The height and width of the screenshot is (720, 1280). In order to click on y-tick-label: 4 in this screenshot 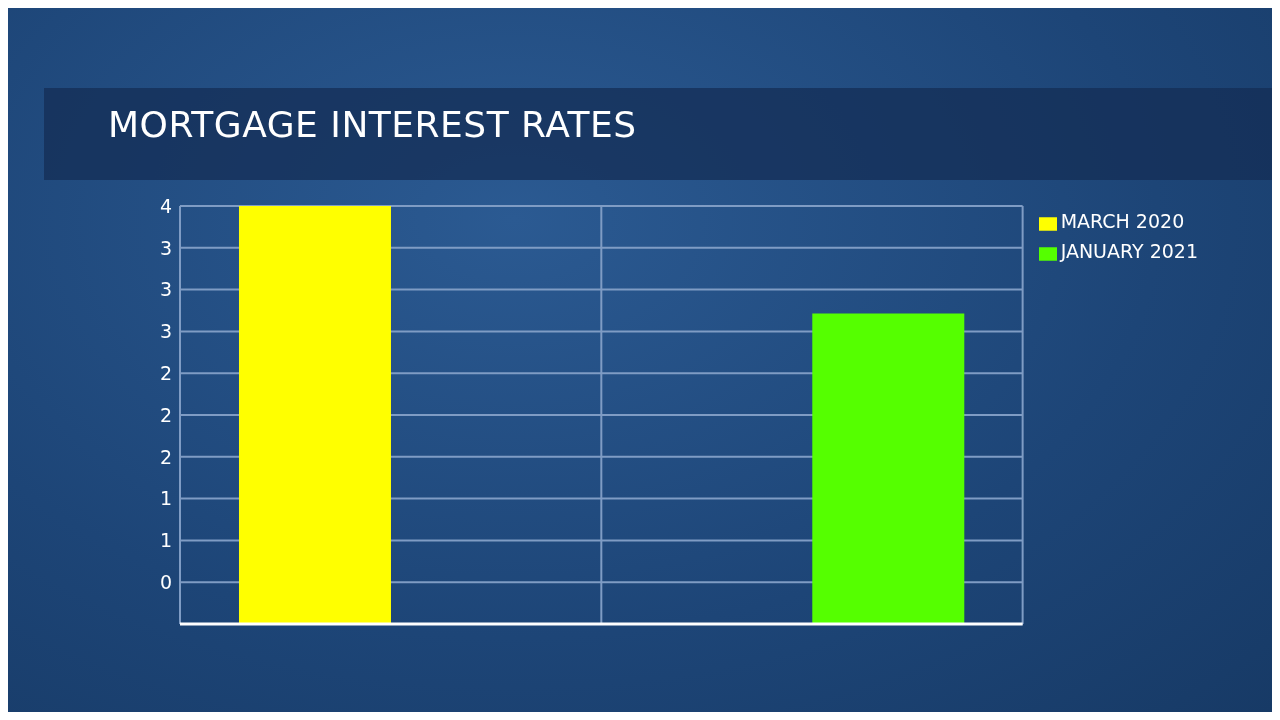, I will do `click(165, 205)`.